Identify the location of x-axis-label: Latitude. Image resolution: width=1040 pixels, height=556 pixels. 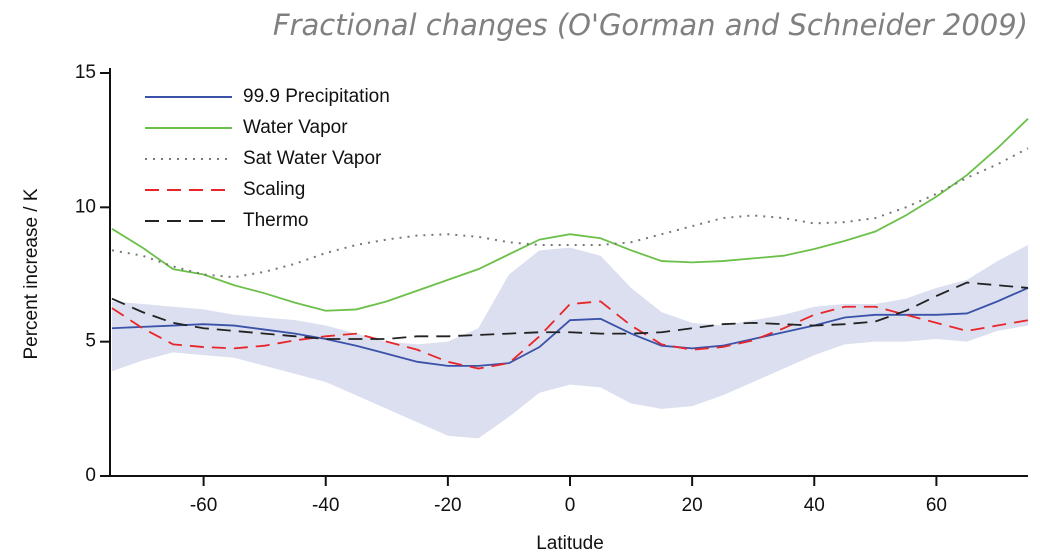
(570, 543).